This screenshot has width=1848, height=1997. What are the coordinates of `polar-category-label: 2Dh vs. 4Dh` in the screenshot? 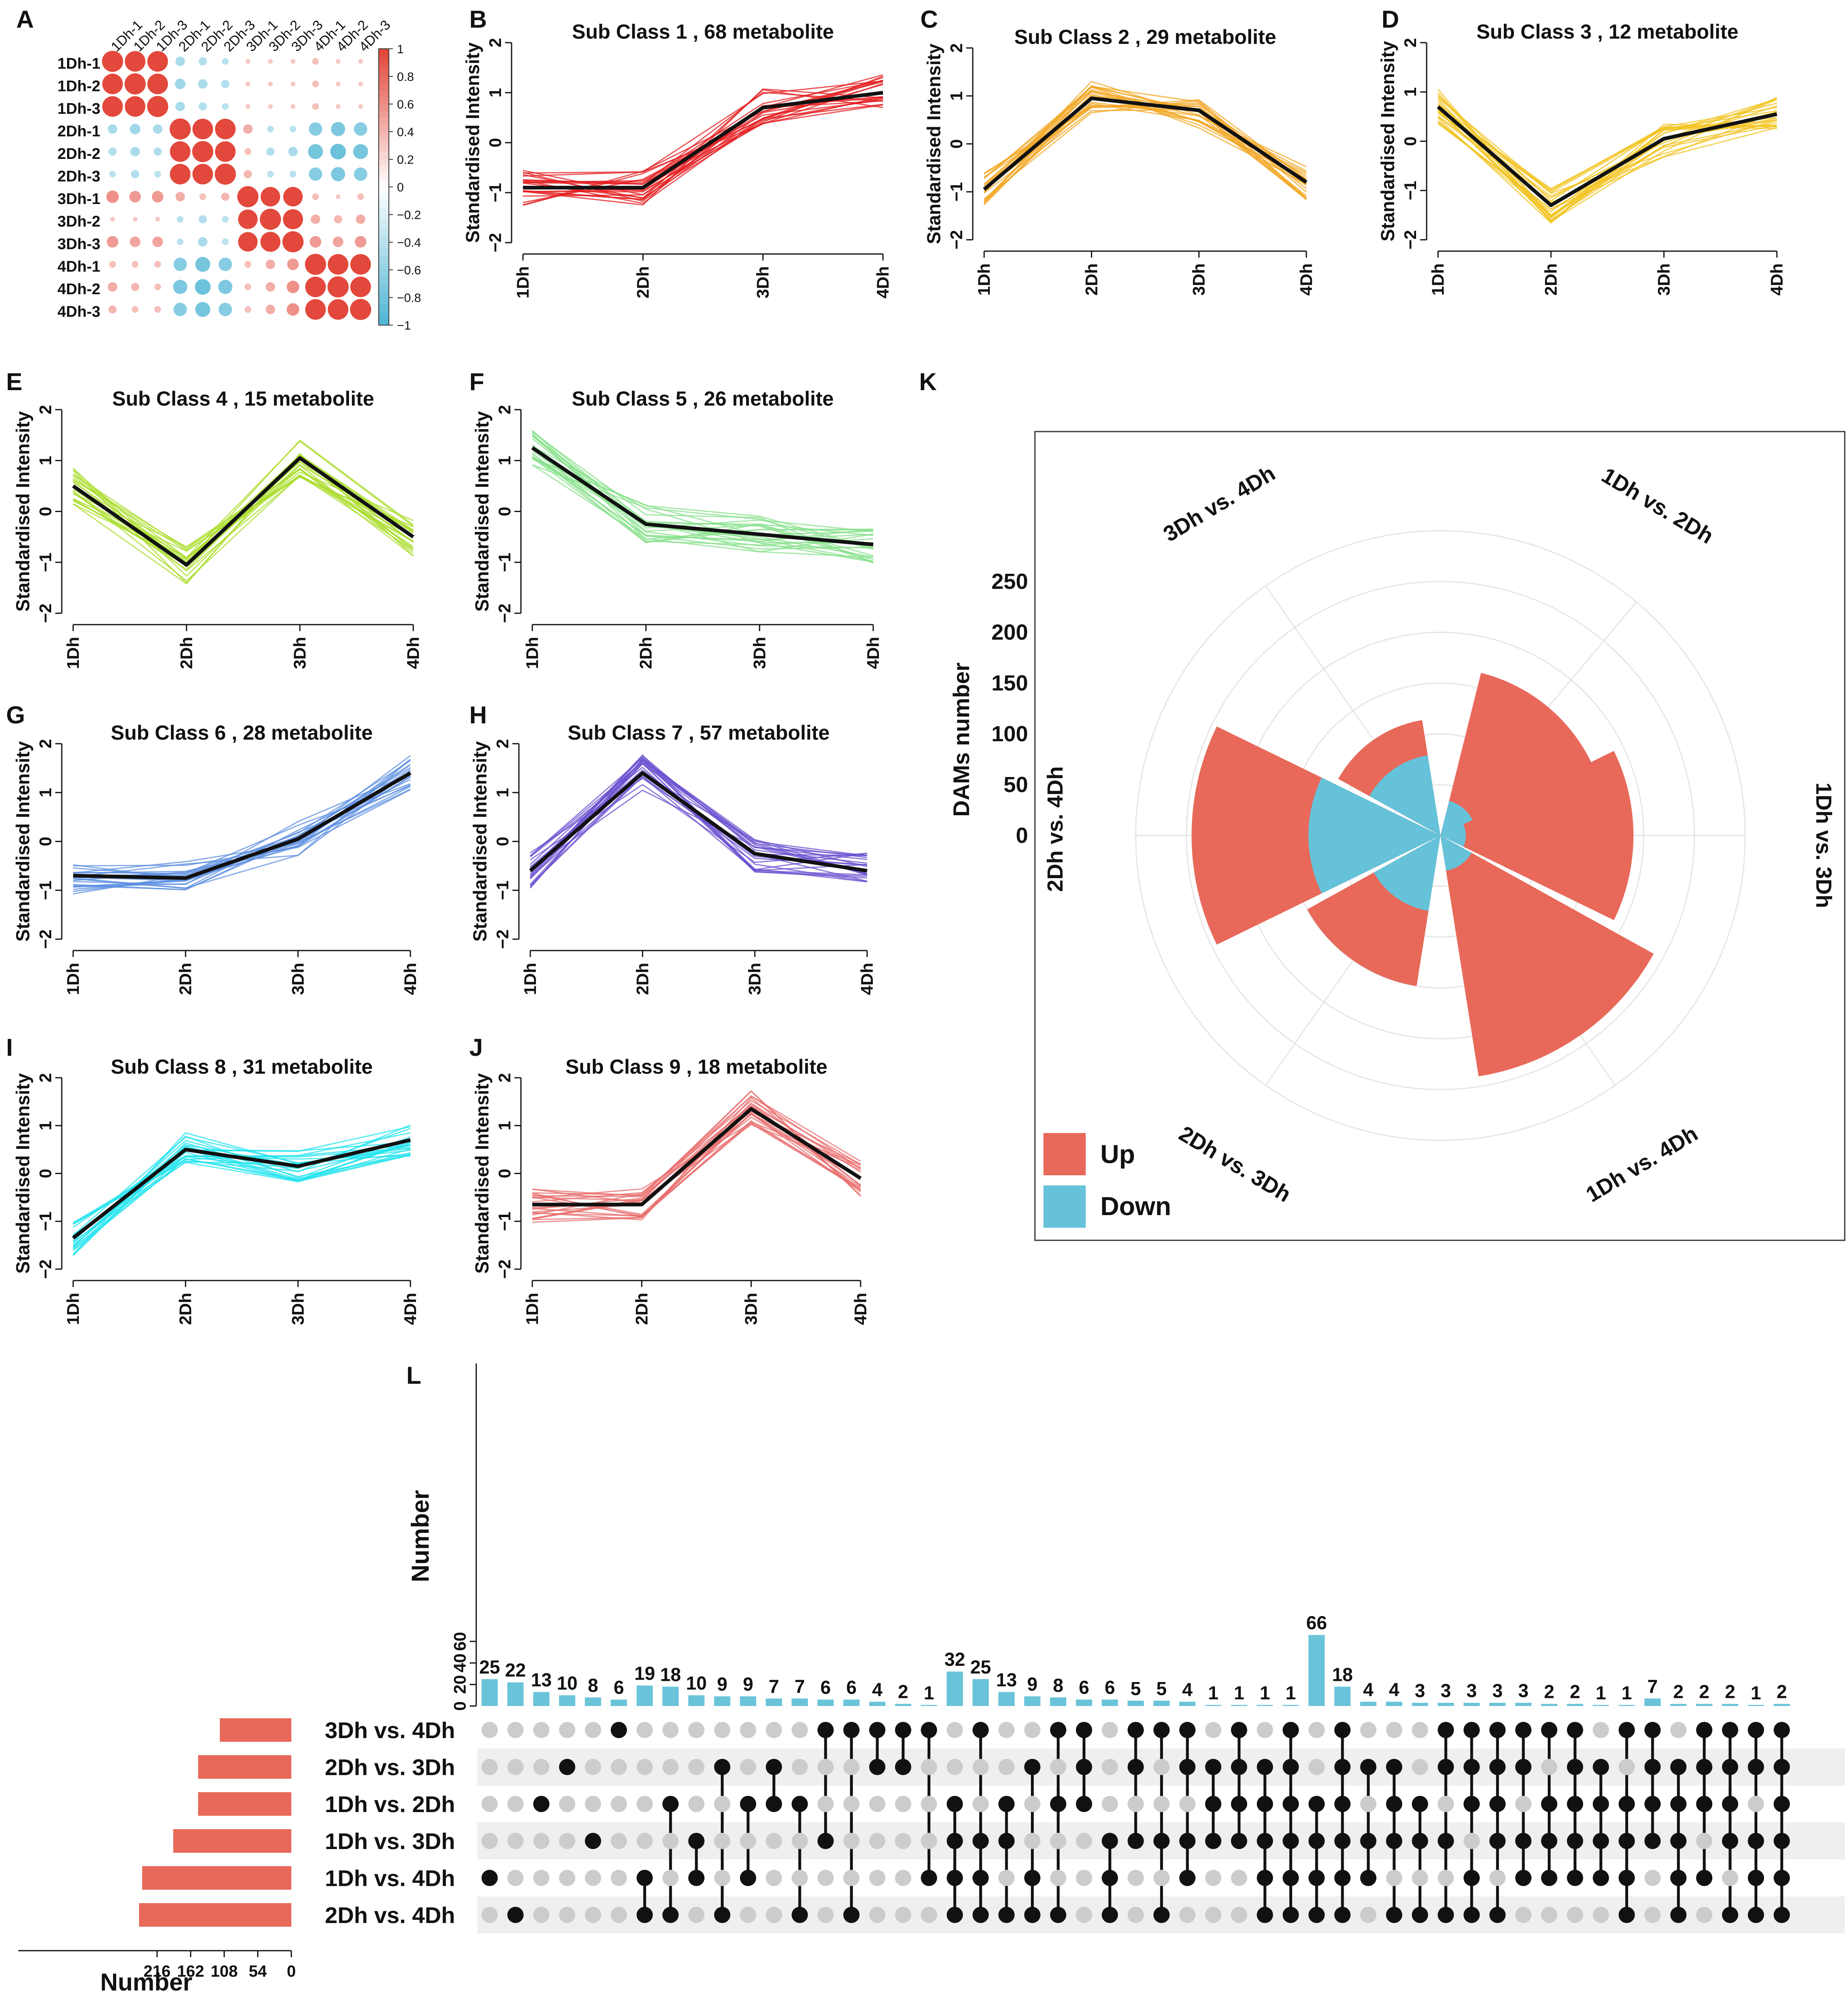 It's located at (1055, 829).